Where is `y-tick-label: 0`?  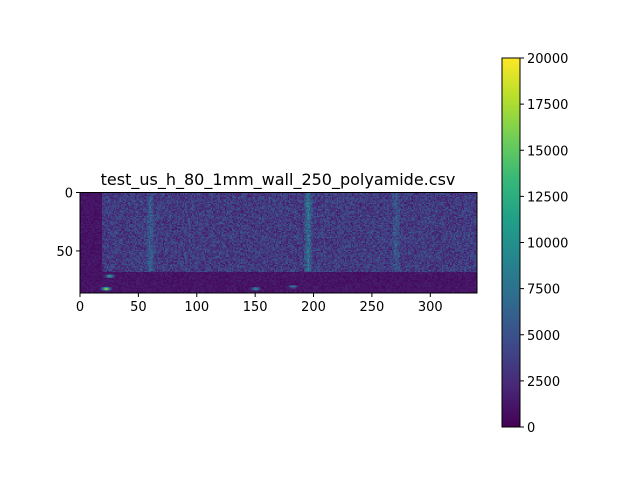 y-tick-label: 0 is located at coordinates (69, 194).